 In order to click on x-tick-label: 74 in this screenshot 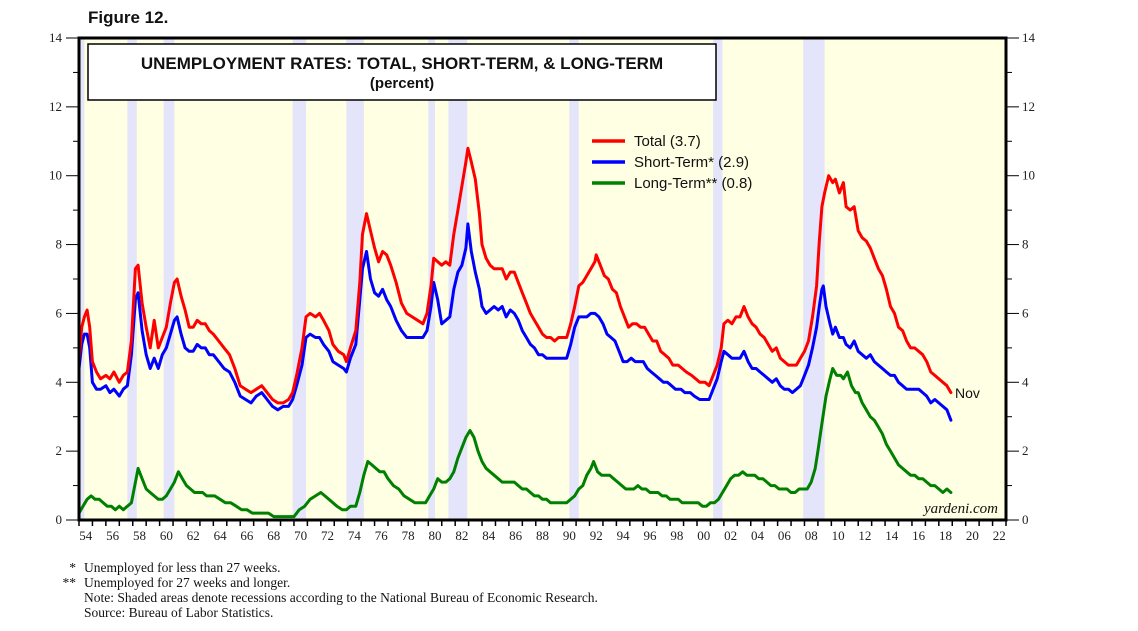, I will do `click(355, 535)`.